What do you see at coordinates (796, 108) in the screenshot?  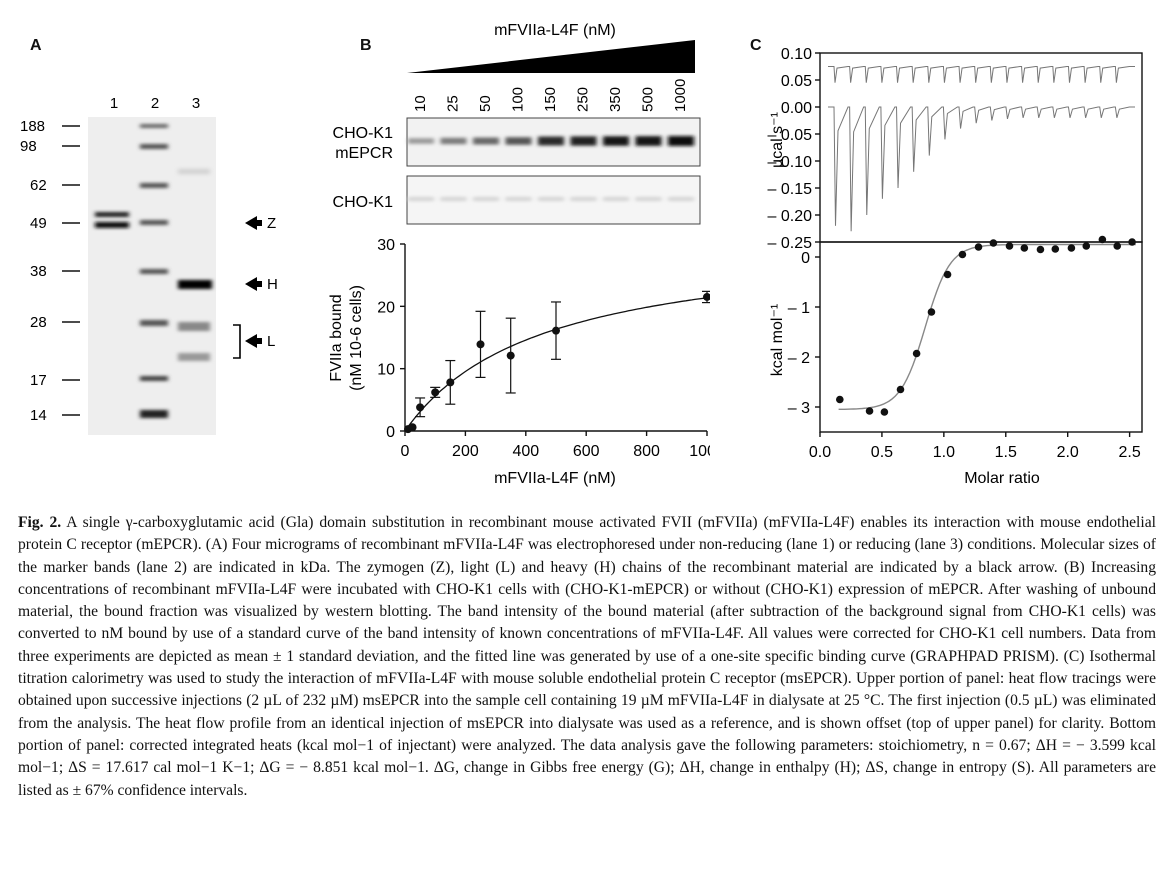 I see `itc-upper-y-tick-label: 0.00` at bounding box center [796, 108].